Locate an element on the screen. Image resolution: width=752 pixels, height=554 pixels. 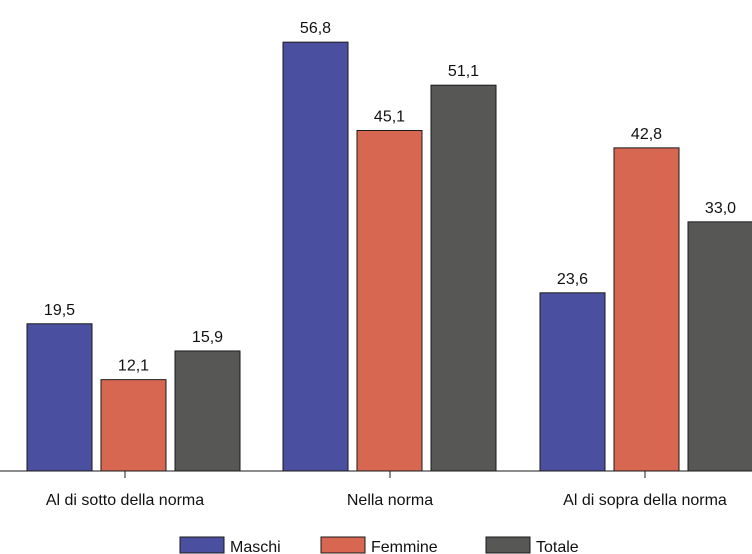
category-label-2: Nella norma is located at coordinates (390, 500).